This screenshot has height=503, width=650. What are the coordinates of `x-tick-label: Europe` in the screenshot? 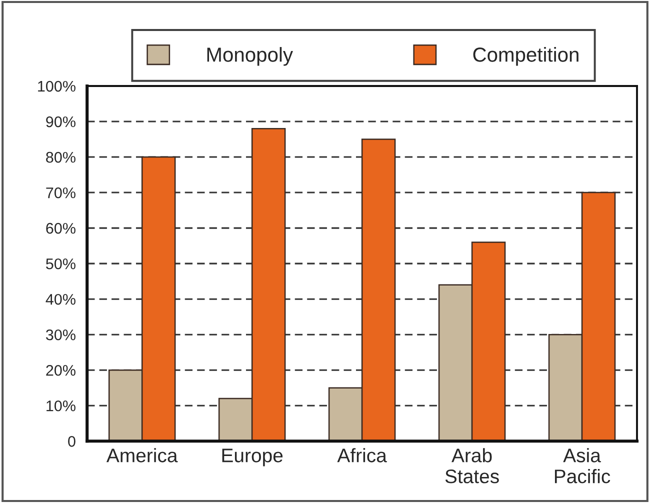 It's located at (252, 457).